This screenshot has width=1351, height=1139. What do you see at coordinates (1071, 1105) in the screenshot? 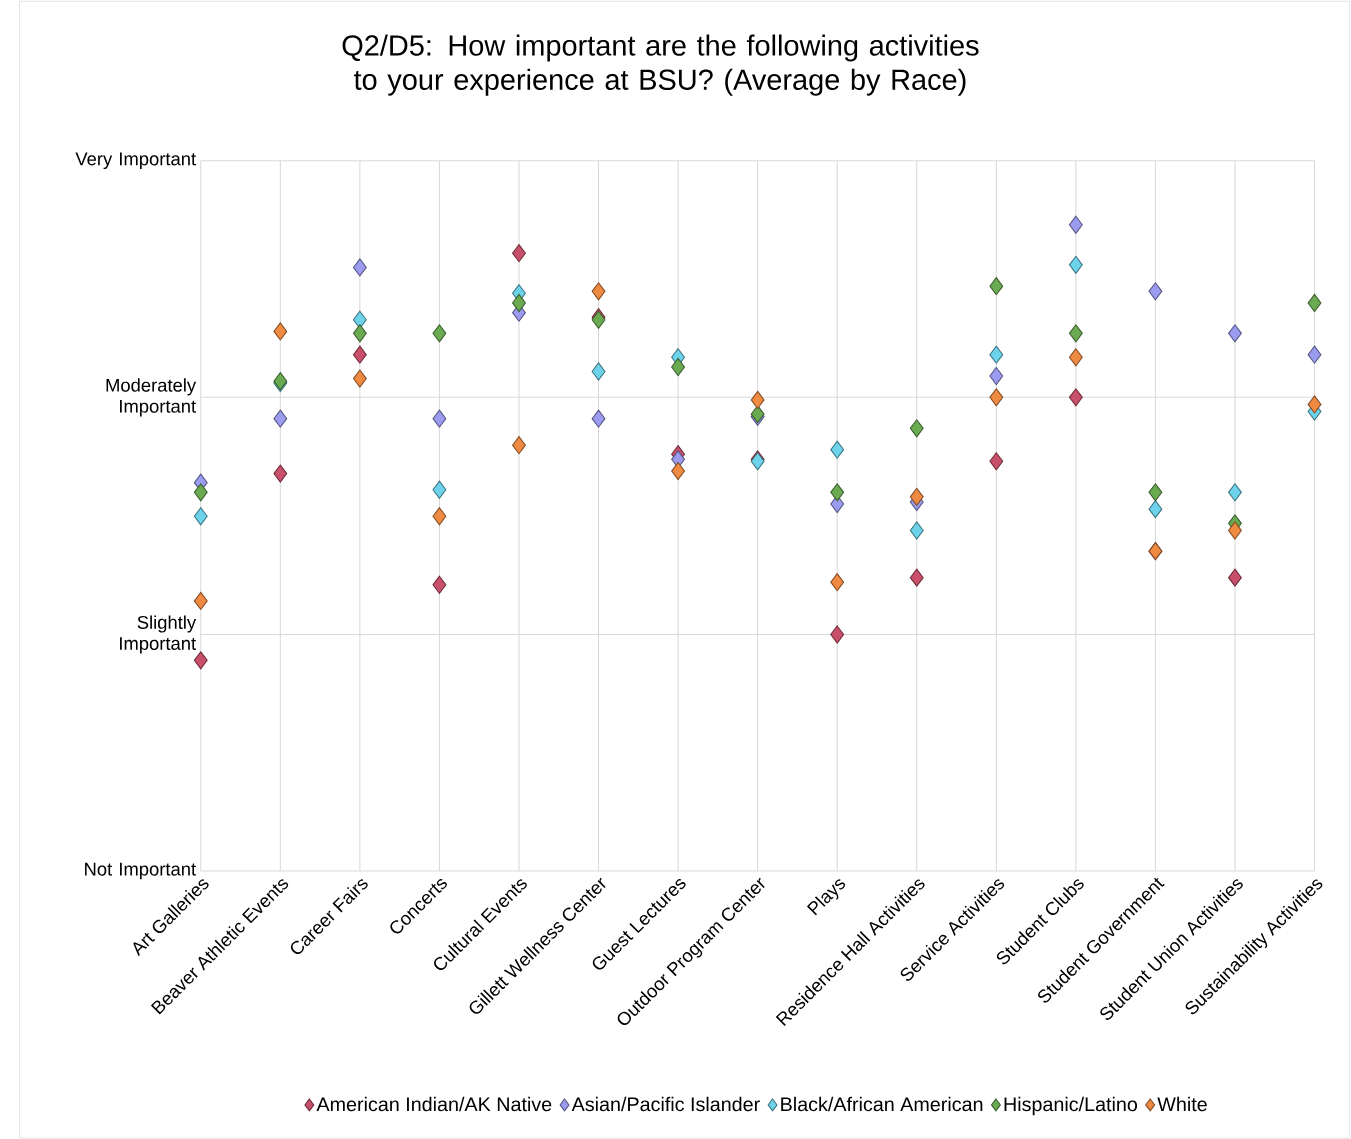
I see `legend-label: Hispanic/Latino` at bounding box center [1071, 1105].